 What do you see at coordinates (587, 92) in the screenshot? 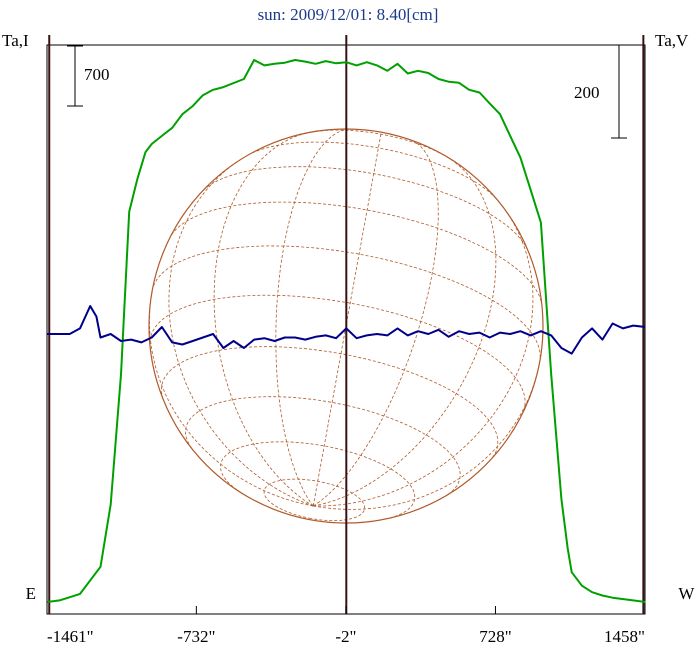
I see `scale-label-right: 200` at bounding box center [587, 92].